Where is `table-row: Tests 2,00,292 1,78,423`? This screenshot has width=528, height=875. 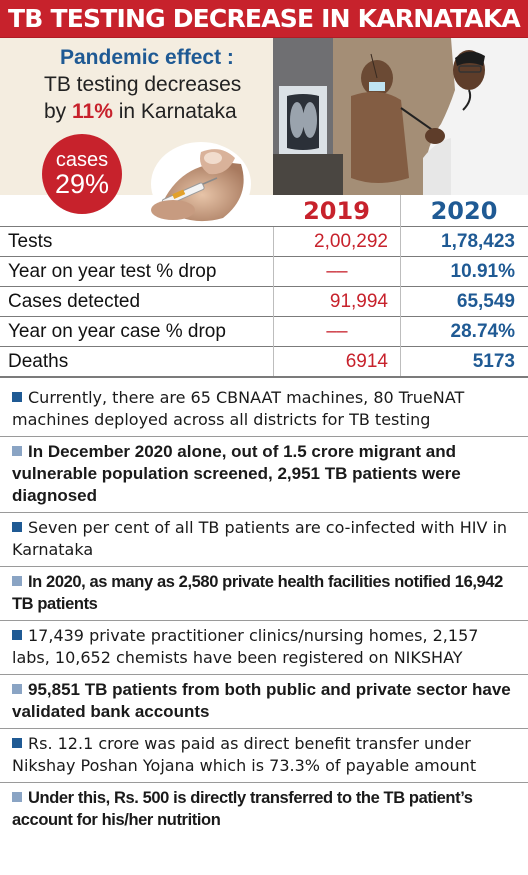 table-row: Tests 2,00,292 1,78,423 is located at coordinates (264, 241).